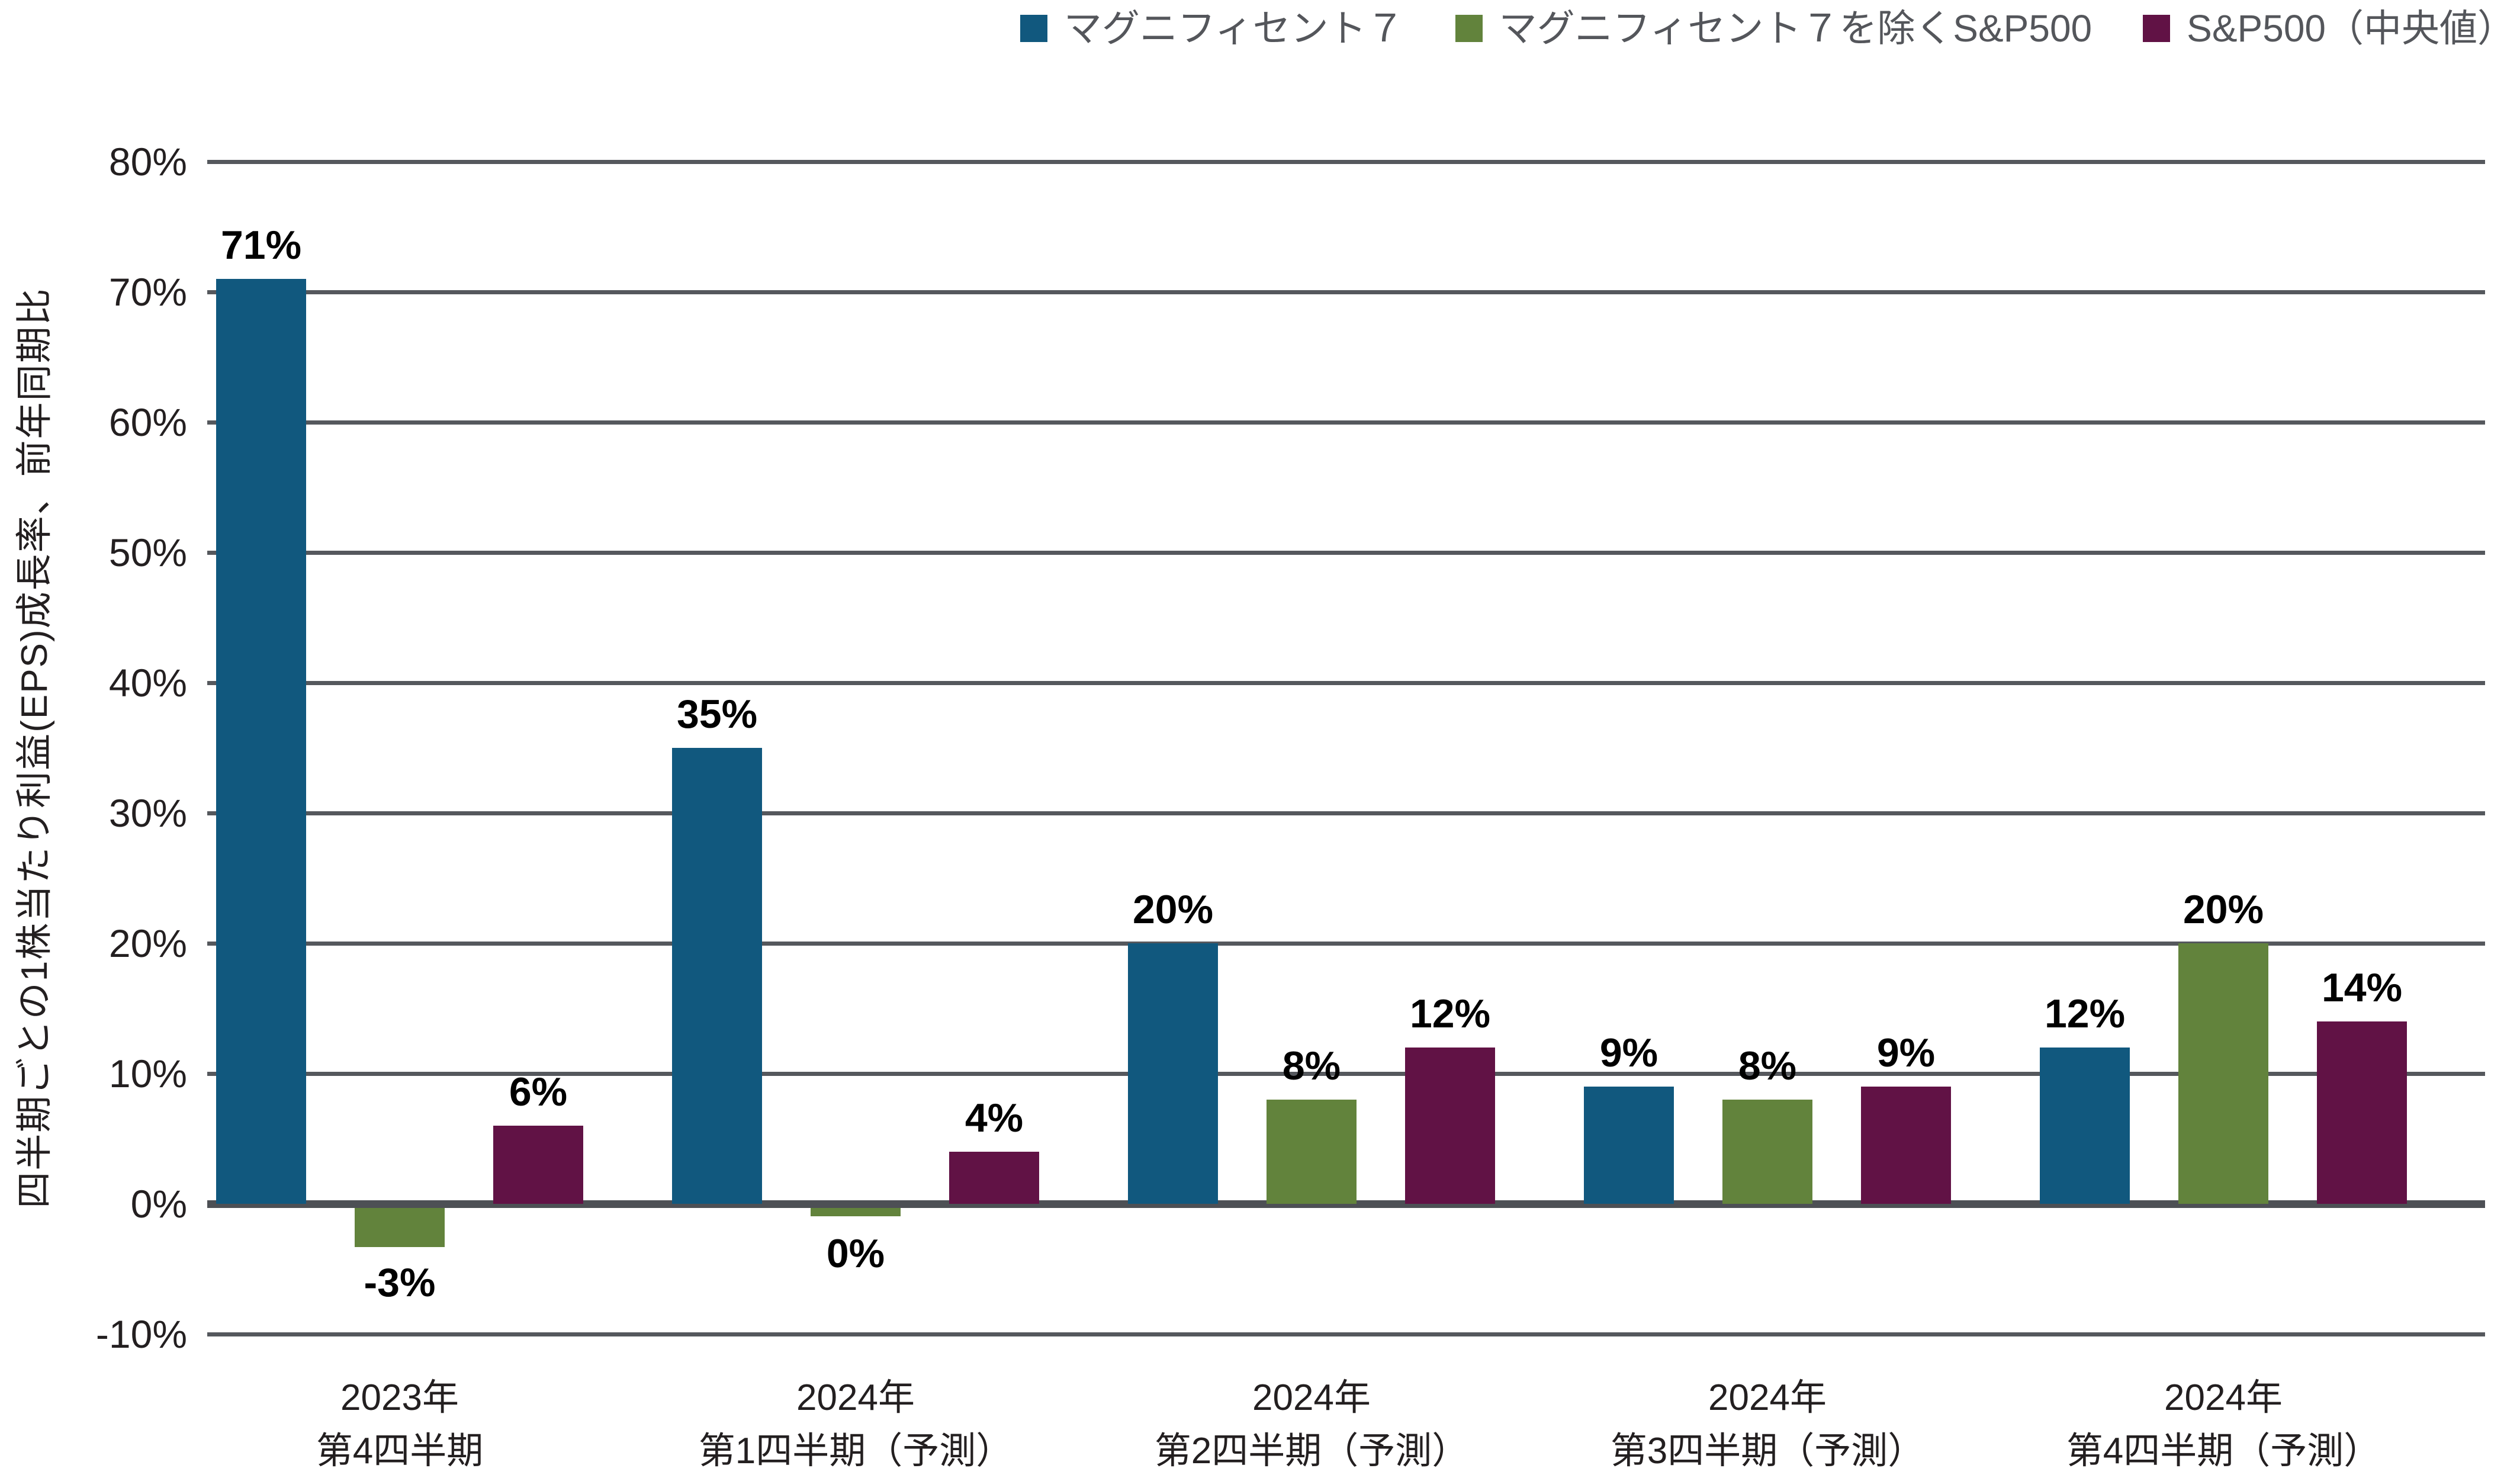 The width and height of the screenshot is (2520, 1478). What do you see at coordinates (855, 1424) in the screenshot?
I see `x-axis-label-group2: 2024年第1四半期（予測）` at bounding box center [855, 1424].